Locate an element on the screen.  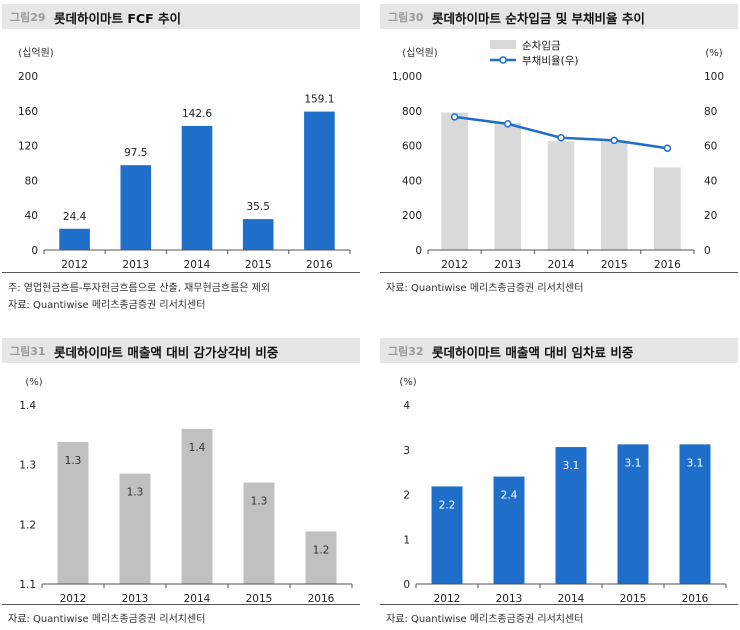
y2-tick-label: 60 is located at coordinates (710, 147).